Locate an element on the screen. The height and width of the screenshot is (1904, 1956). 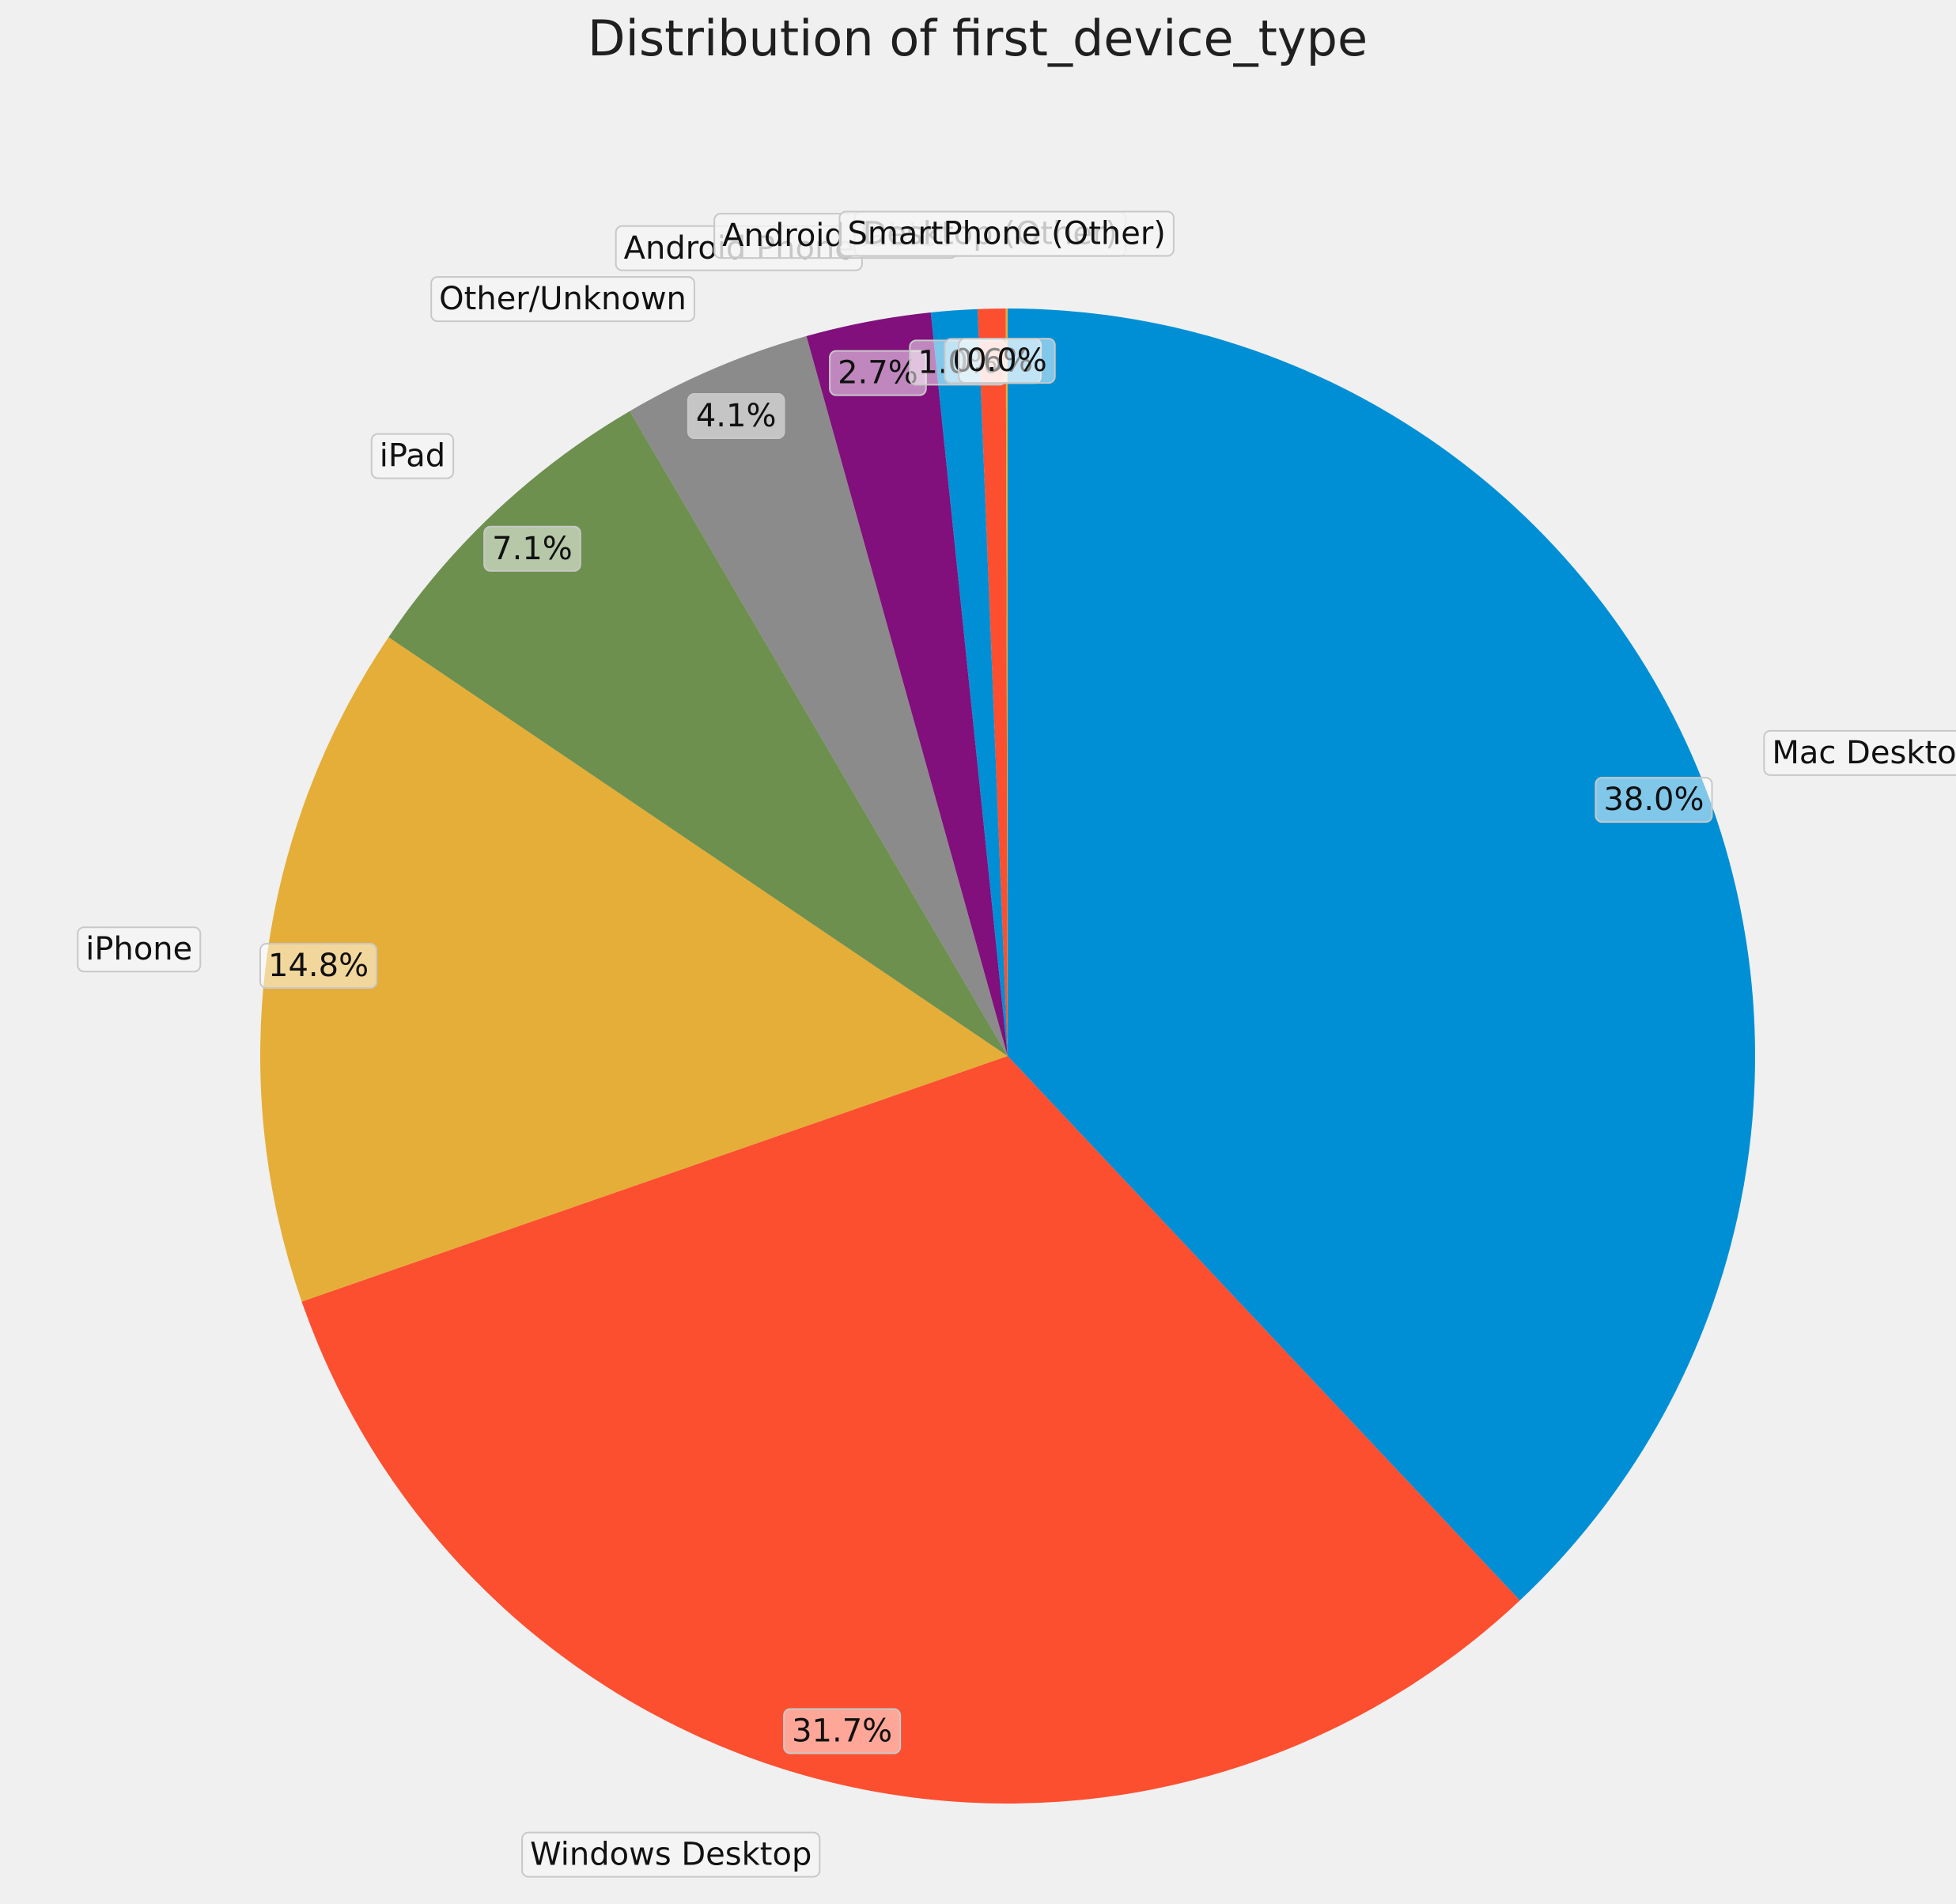
pie-slice-iphone is located at coordinates (633, 969).